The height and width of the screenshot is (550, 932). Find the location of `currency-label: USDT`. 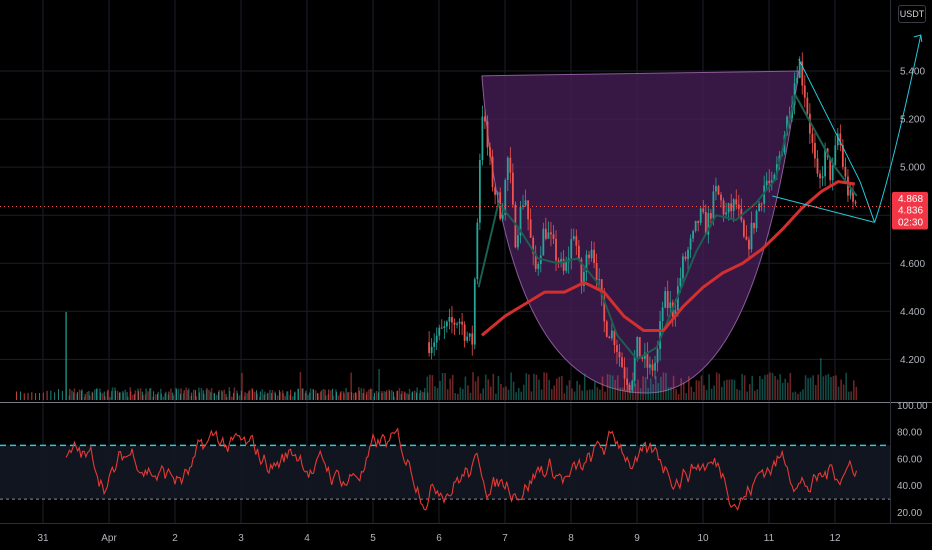

currency-label: USDT is located at coordinates (912, 14).